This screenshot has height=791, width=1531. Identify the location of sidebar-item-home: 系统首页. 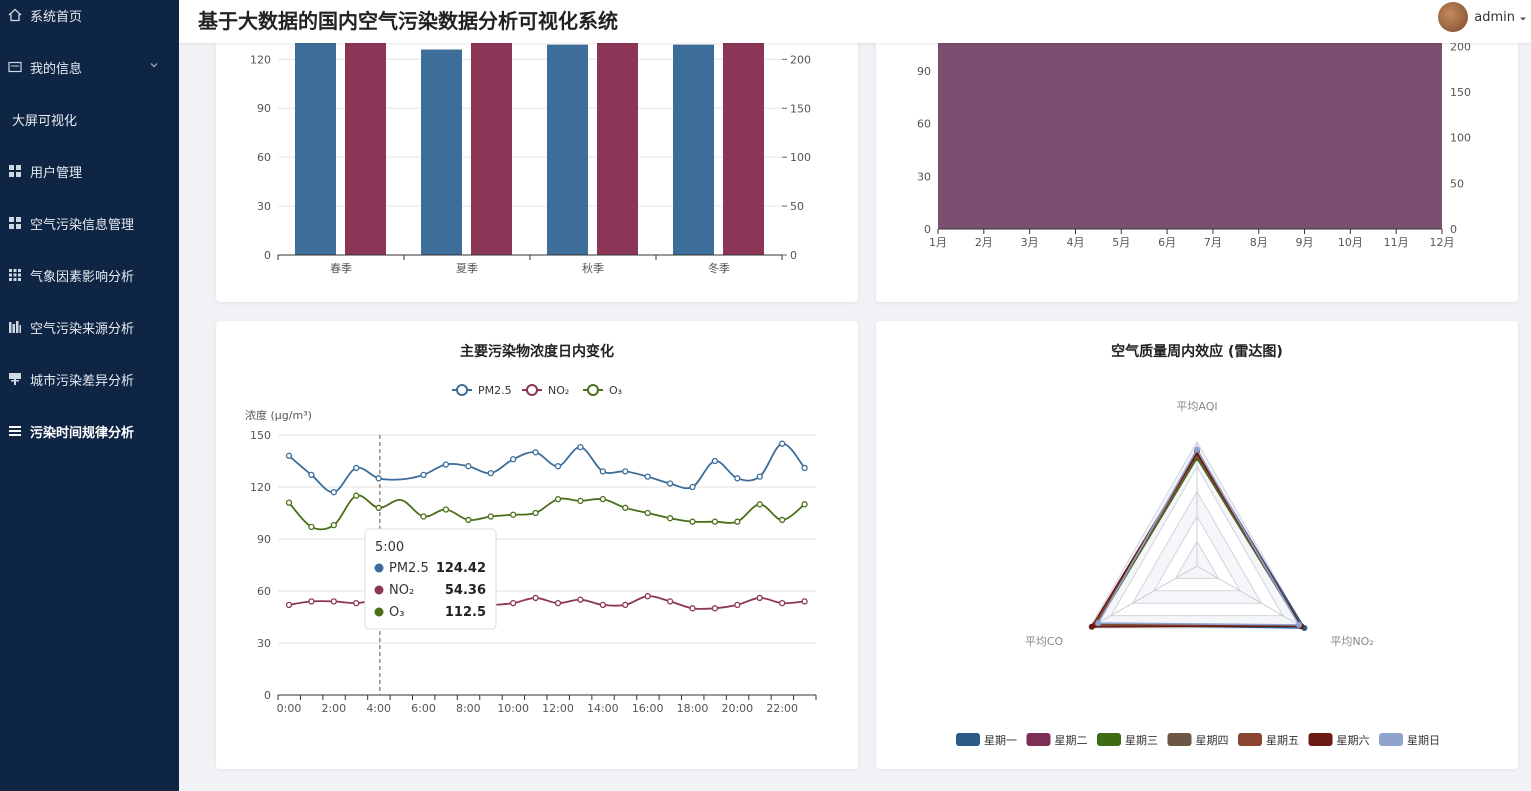
(89, 17).